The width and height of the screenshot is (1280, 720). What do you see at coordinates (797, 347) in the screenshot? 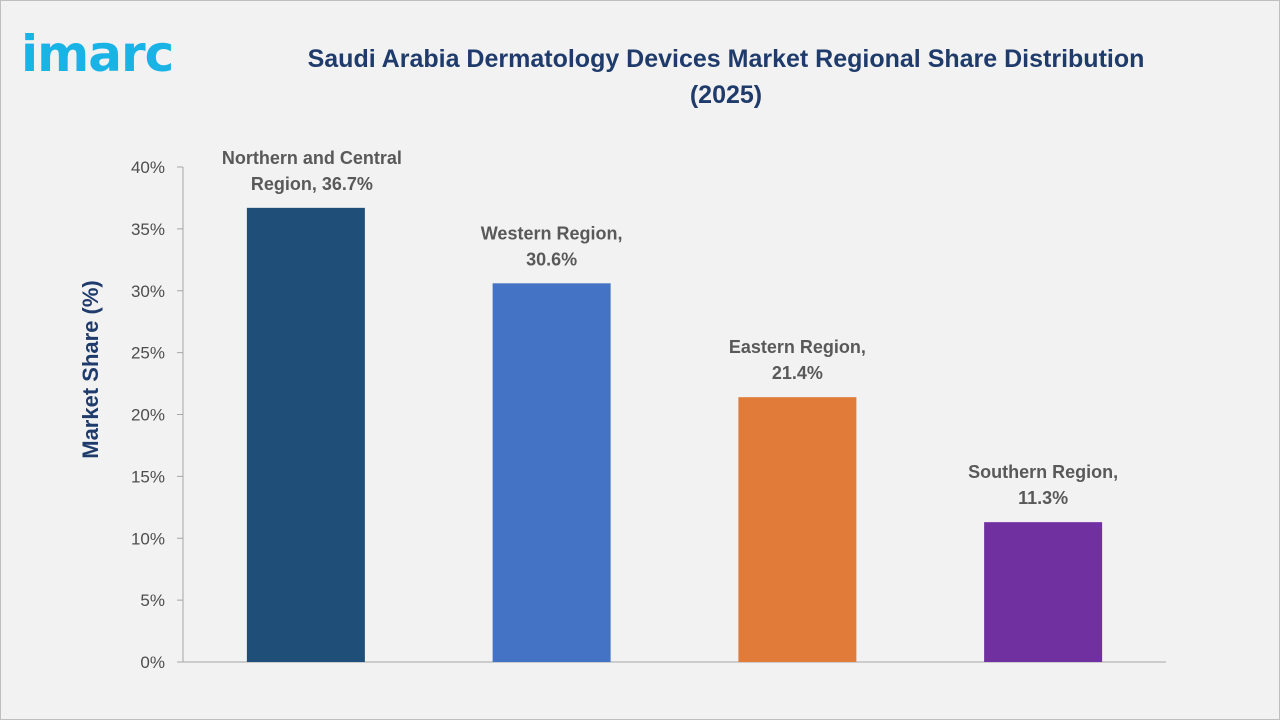
I see `data-label-3: Eastern Region,` at bounding box center [797, 347].